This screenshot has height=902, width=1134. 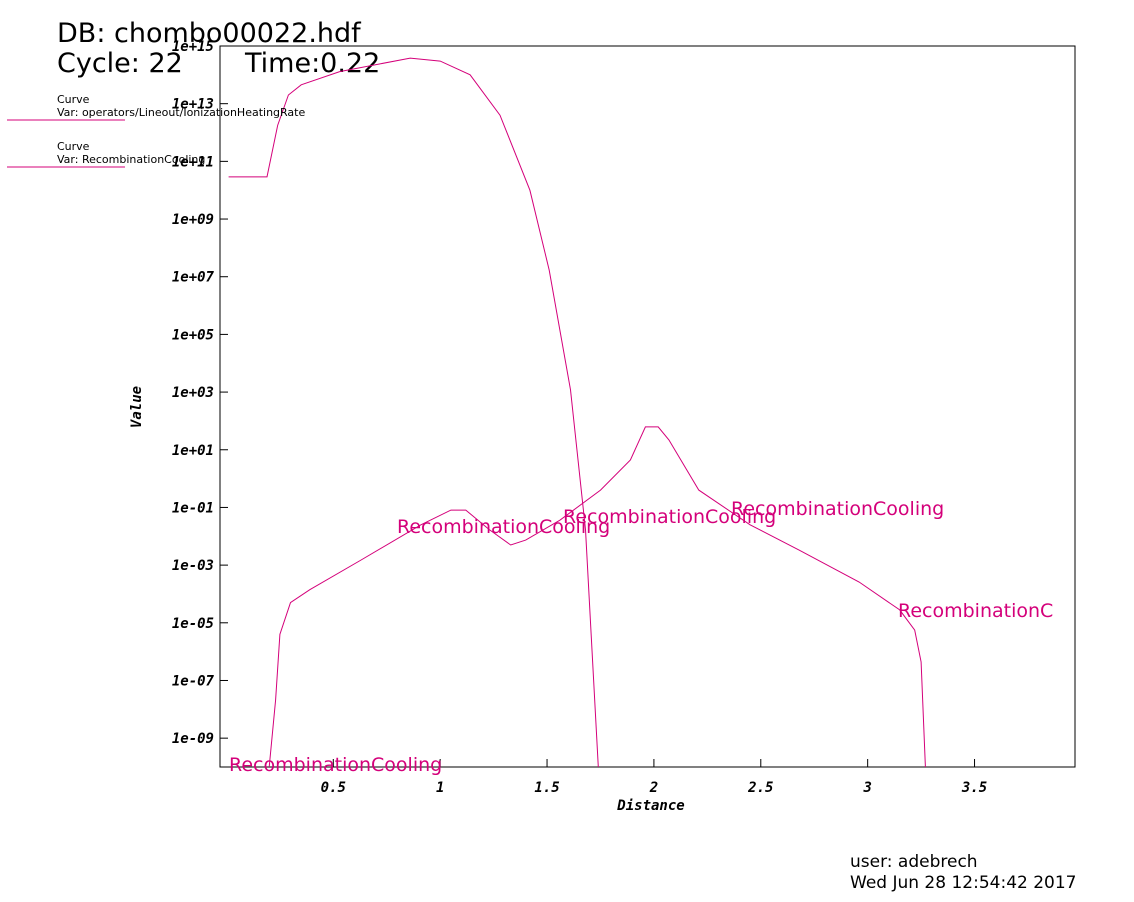 What do you see at coordinates (193, 508) in the screenshot?
I see `y-tick-label: 1e-01` at bounding box center [193, 508].